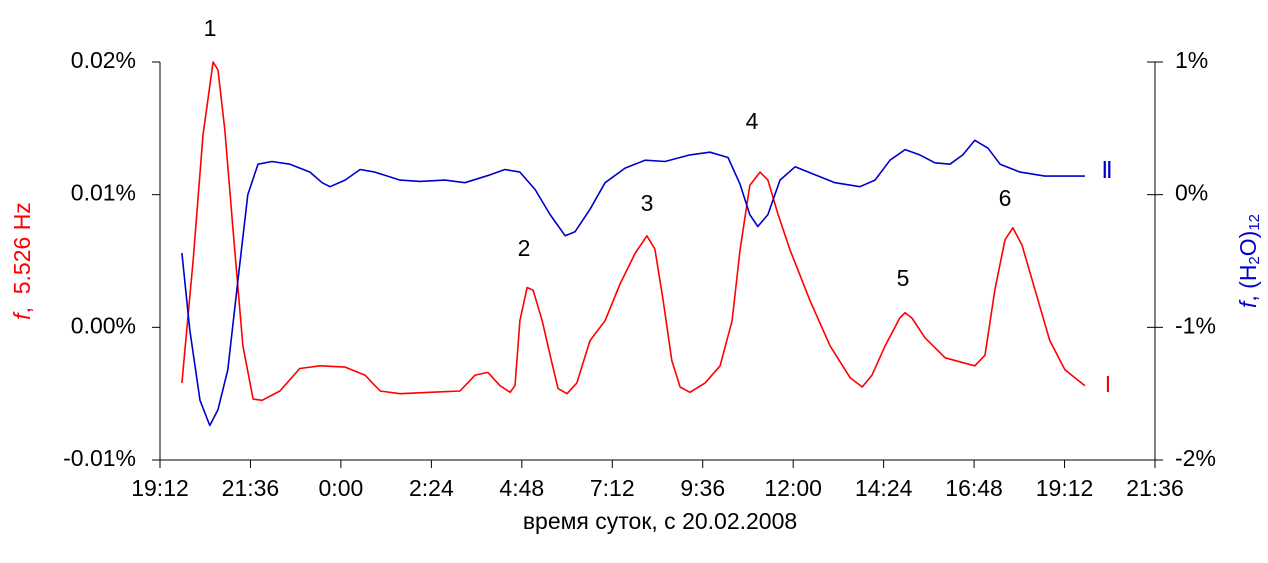 This screenshot has height=563, width=1268. I want to click on x-tick-label: 14:24, so click(884, 488).